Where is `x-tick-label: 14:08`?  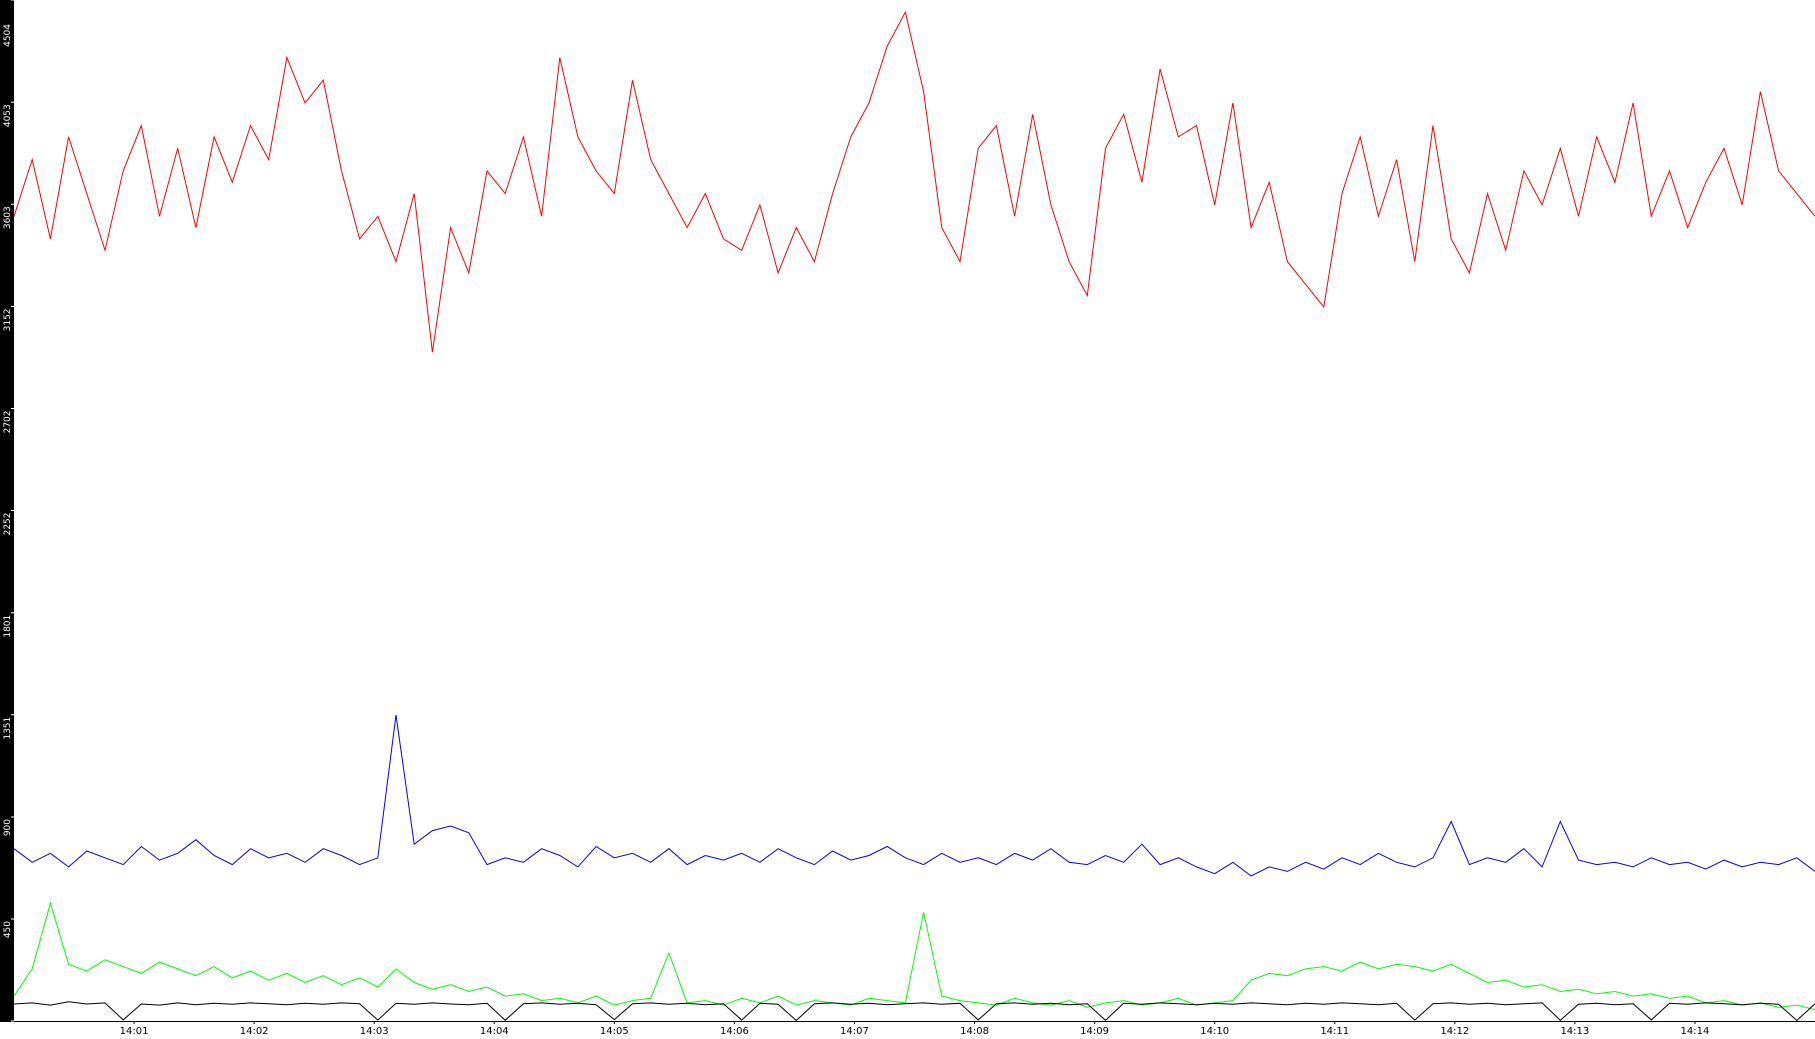
x-tick-label: 14:08 is located at coordinates (974, 1031).